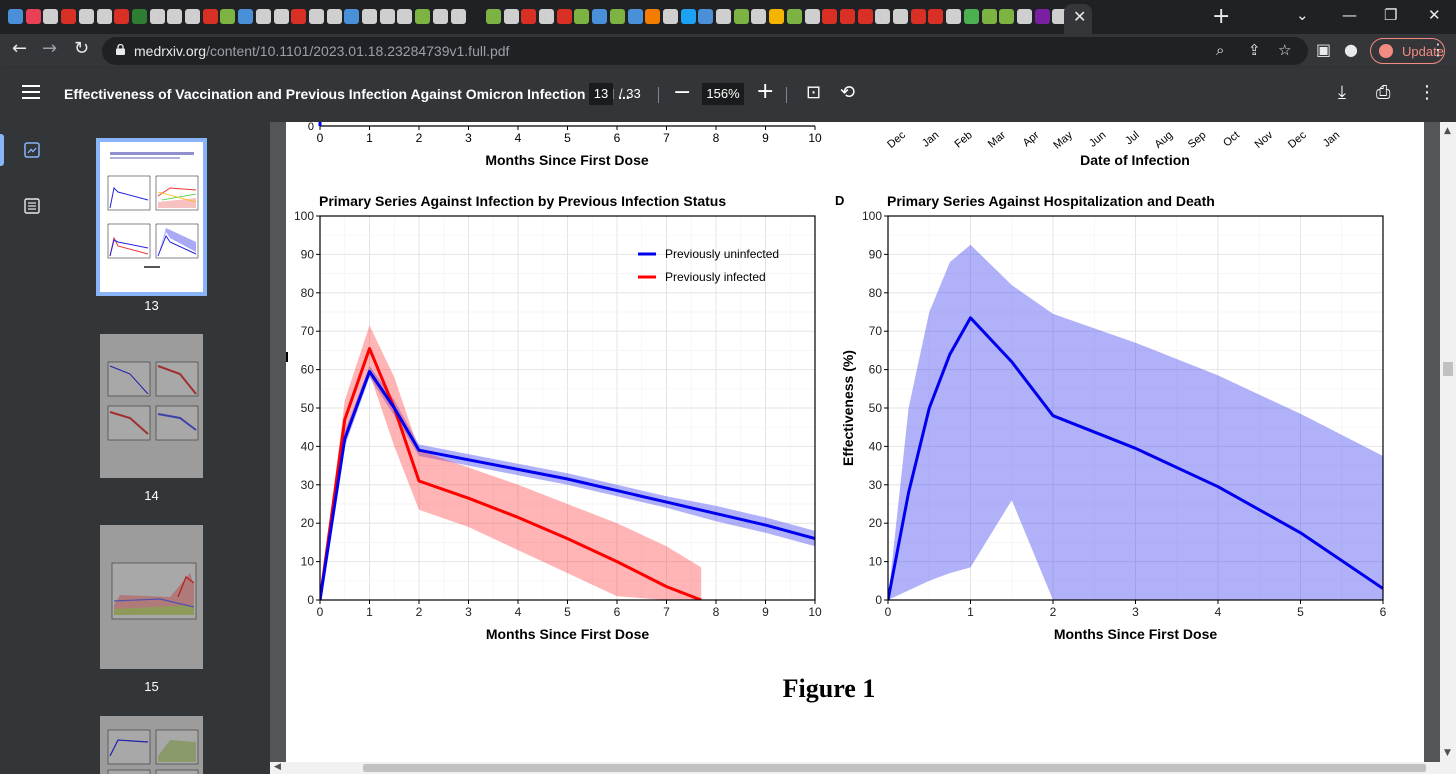 This screenshot has width=1456, height=774. What do you see at coordinates (1447, 131) in the screenshot?
I see `scroll-up-icon: ▲` at bounding box center [1447, 131].